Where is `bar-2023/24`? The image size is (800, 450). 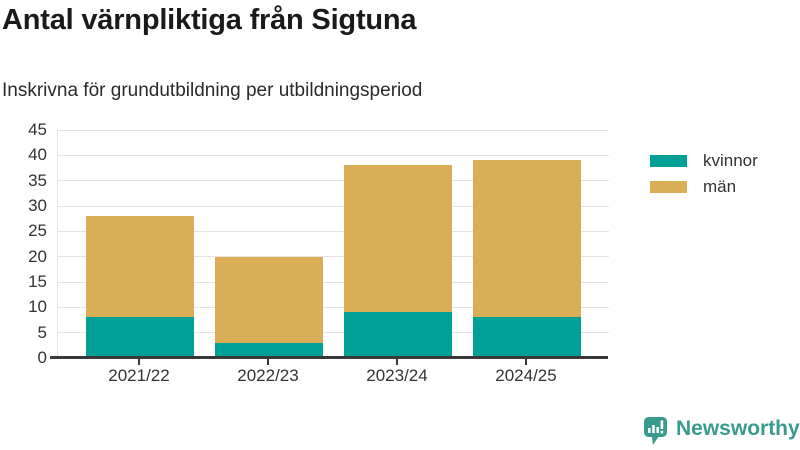
bar-2023/24 is located at coordinates (398, 261).